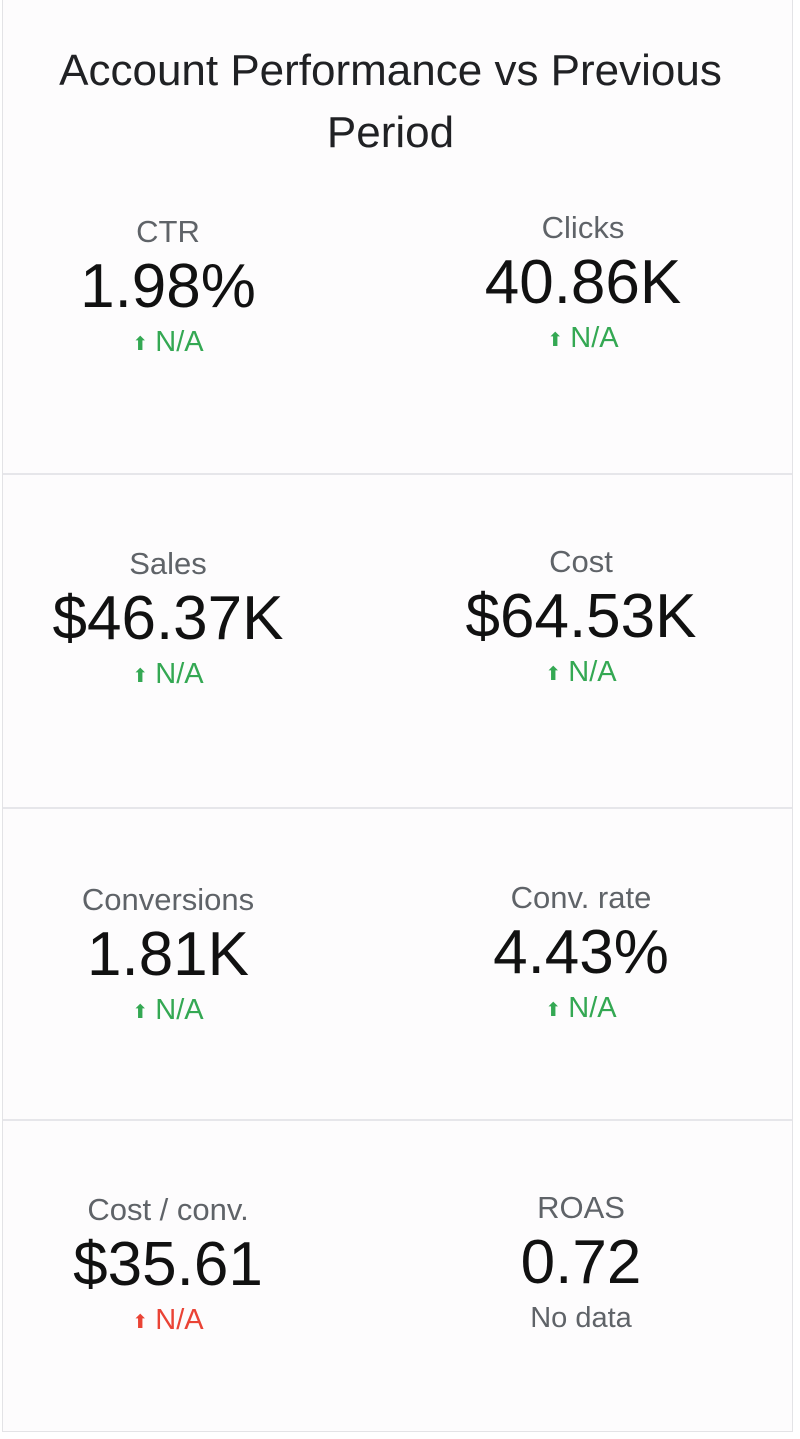 The image size is (800, 1439). Describe the element at coordinates (168, 899) in the screenshot. I see `metric-label: Conversions` at that location.